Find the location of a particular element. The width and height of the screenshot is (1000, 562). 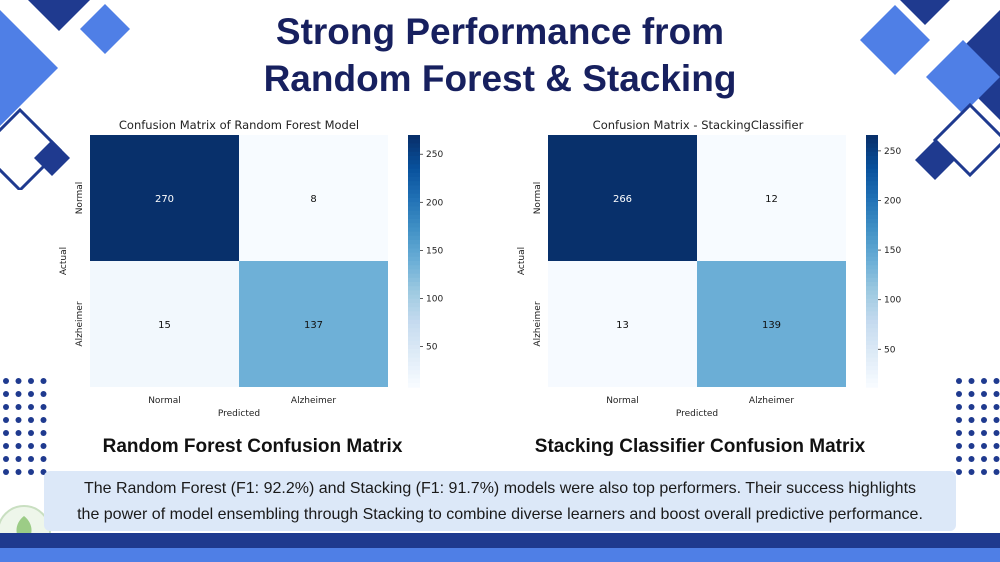

colorbar is located at coordinates (872, 261).